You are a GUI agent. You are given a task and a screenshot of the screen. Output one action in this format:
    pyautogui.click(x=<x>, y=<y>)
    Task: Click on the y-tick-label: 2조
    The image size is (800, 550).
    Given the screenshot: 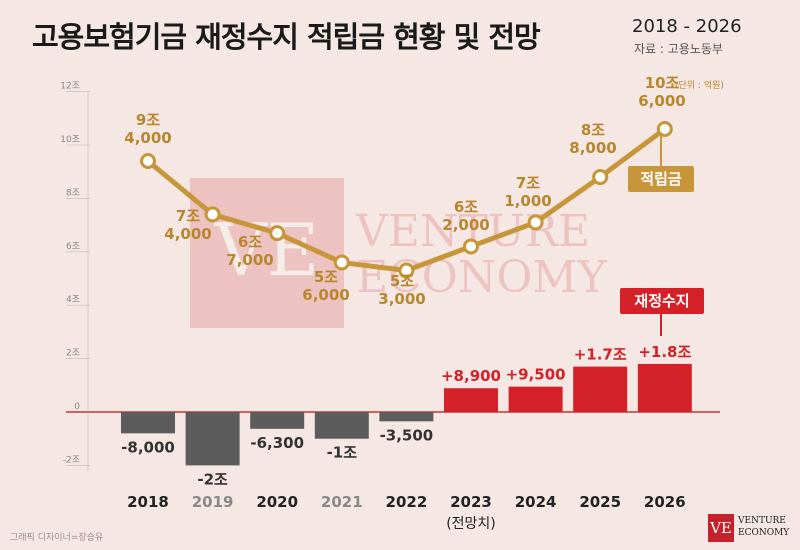 What is the action you would take?
    pyautogui.click(x=73, y=354)
    